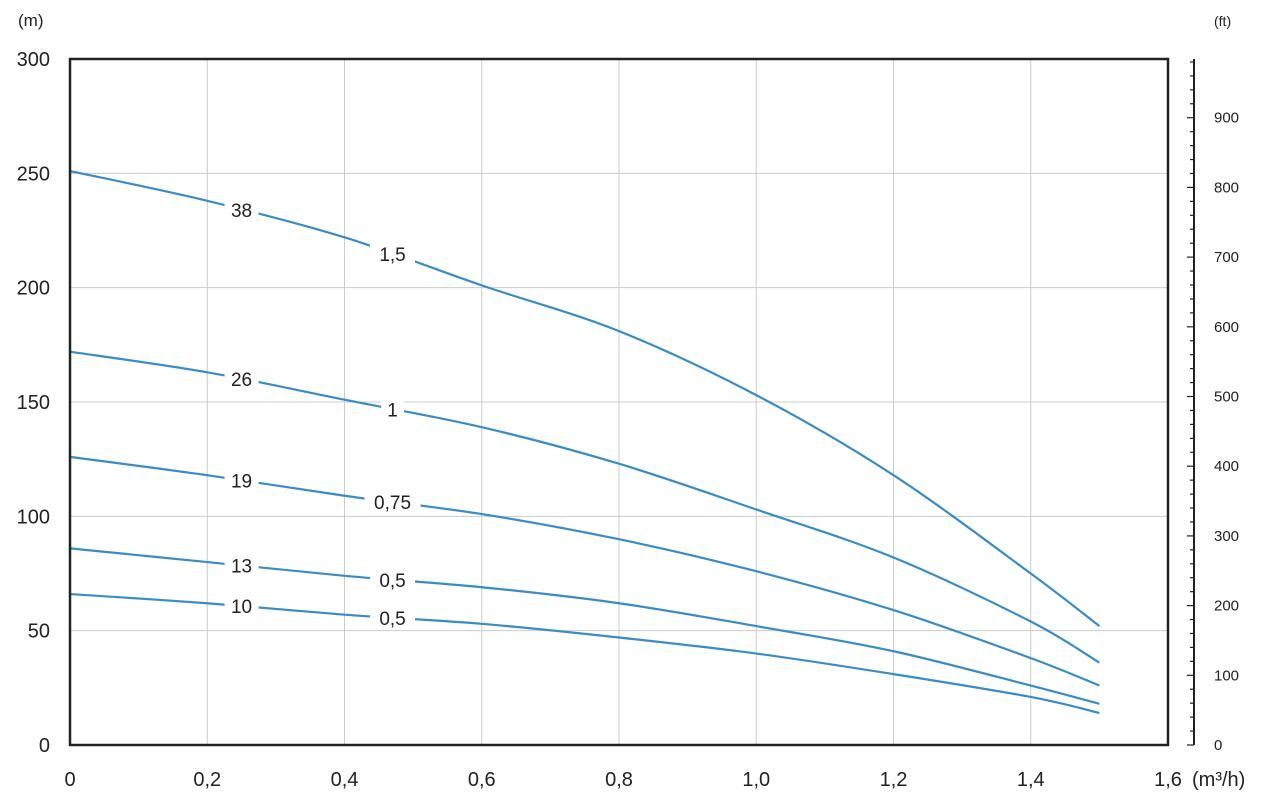  What do you see at coordinates (1222, 21) in the screenshot?
I see `ft-axis-unit: (ft)` at bounding box center [1222, 21].